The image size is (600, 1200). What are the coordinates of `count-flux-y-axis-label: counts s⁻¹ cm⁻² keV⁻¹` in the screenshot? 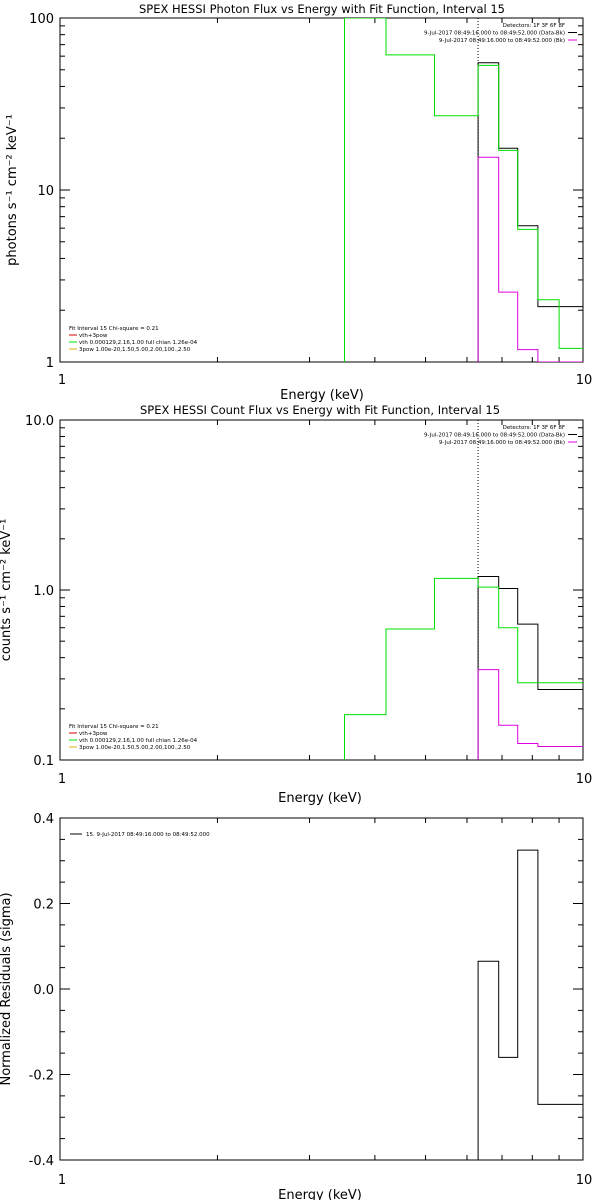 It's located at (7, 590).